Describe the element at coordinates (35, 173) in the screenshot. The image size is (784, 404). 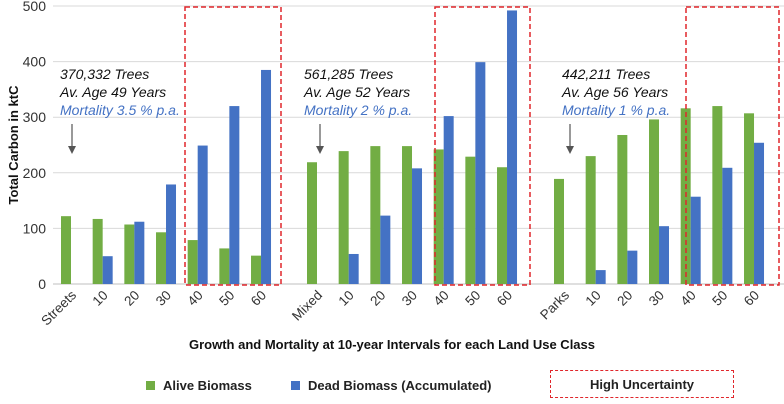
I see `y-tick-label: 200` at that location.